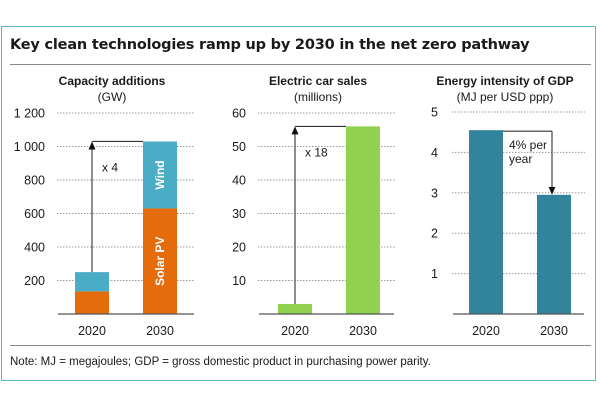 This screenshot has height=403, width=600. What do you see at coordinates (528, 145) in the screenshot?
I see `panel3-decline-annotation: 4% per` at bounding box center [528, 145].